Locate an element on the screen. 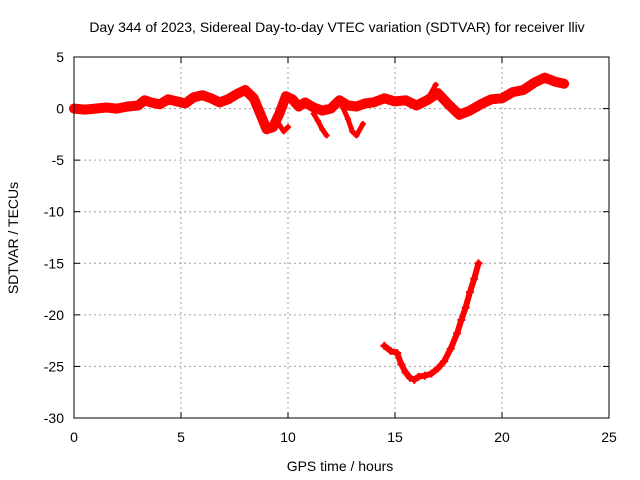  x-axis-label: GPS time / hours is located at coordinates (340, 466).